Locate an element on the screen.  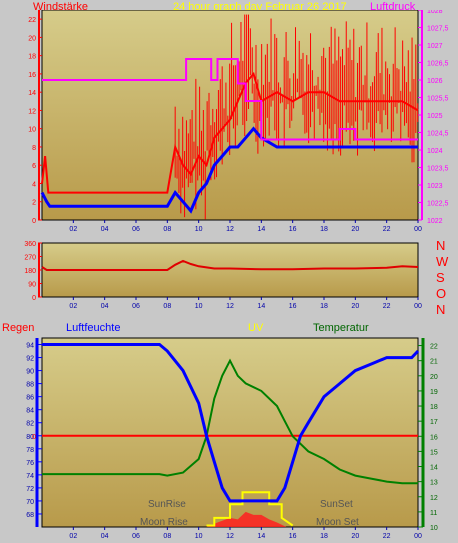
direction-y-tick-label: 270 is located at coordinates (30, 258).